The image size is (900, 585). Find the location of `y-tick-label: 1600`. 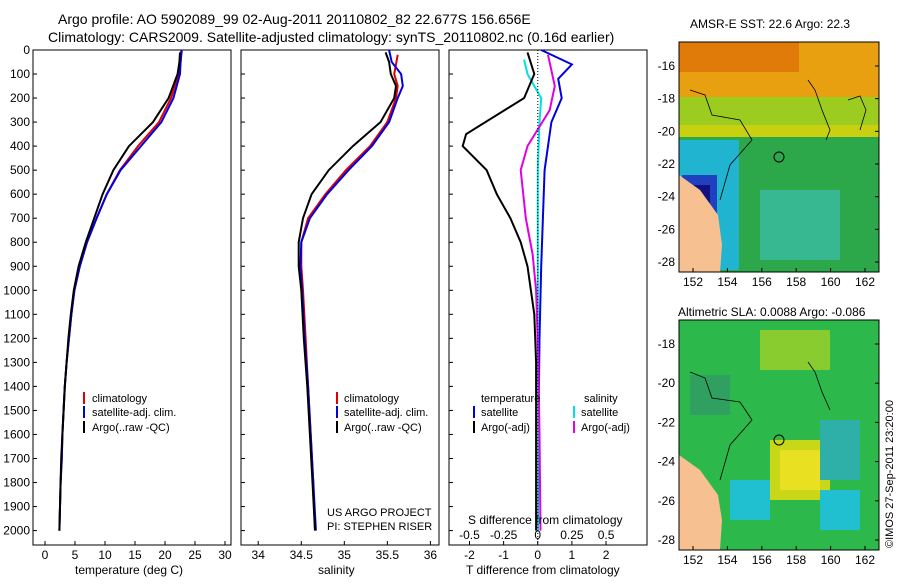

y-tick-label: 1600 is located at coordinates (16, 434).